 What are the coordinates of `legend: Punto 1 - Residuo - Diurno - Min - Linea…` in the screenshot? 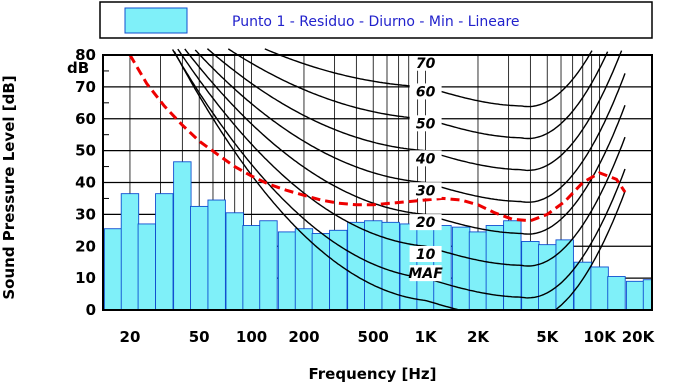 It's located at (376, 20).